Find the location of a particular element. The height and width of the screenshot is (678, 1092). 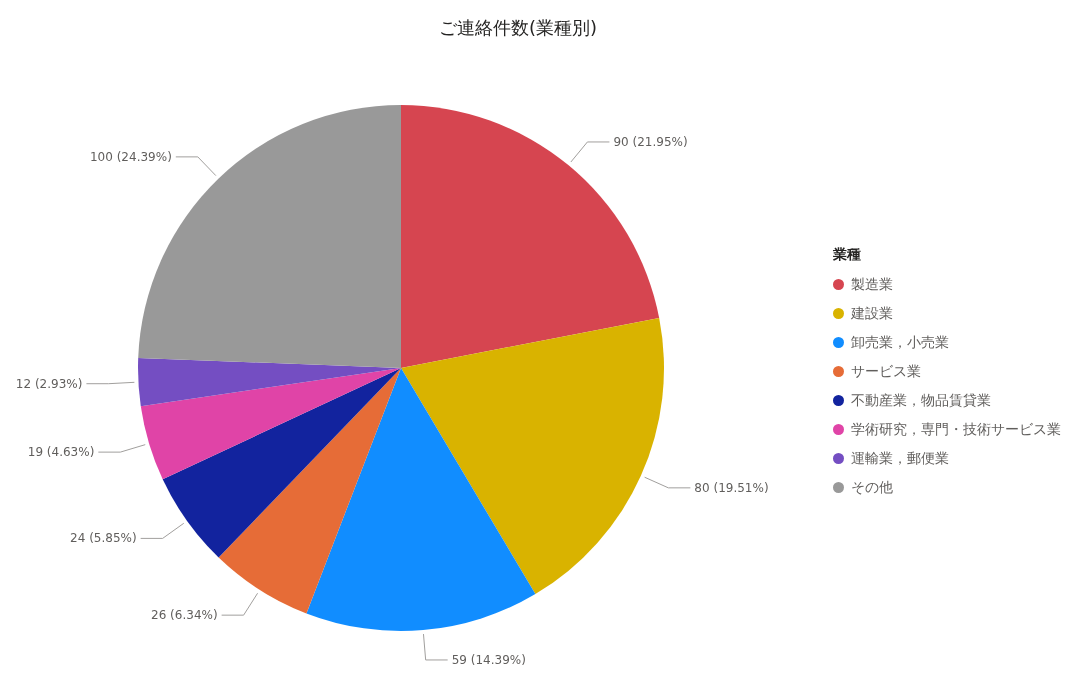

legend-label: 製造業 is located at coordinates (872, 284).